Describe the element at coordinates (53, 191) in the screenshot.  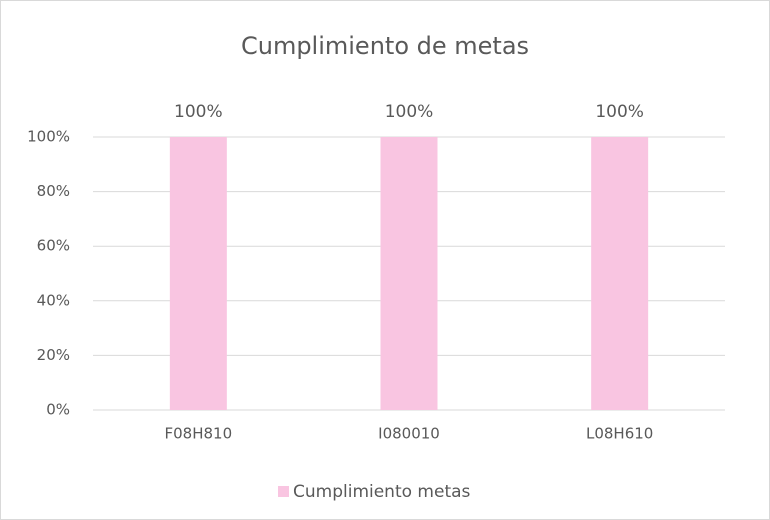
I see `y-tick-label: 80%` at that location.